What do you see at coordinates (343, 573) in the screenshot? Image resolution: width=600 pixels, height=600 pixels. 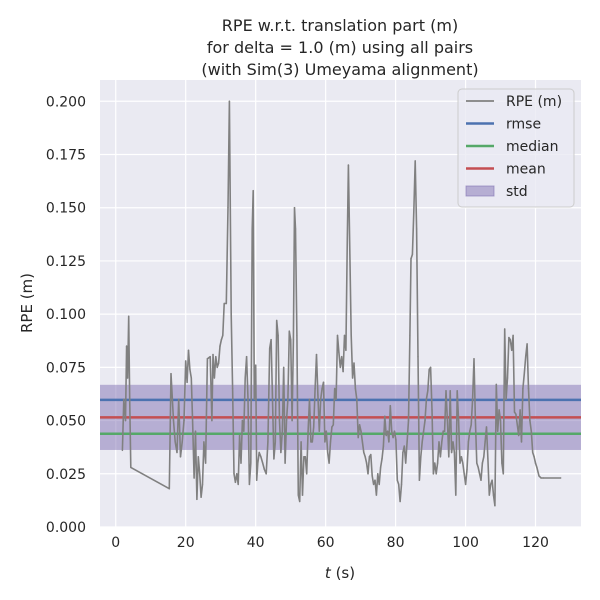 I see `x-axis-label-unit: (s)` at bounding box center [343, 573].